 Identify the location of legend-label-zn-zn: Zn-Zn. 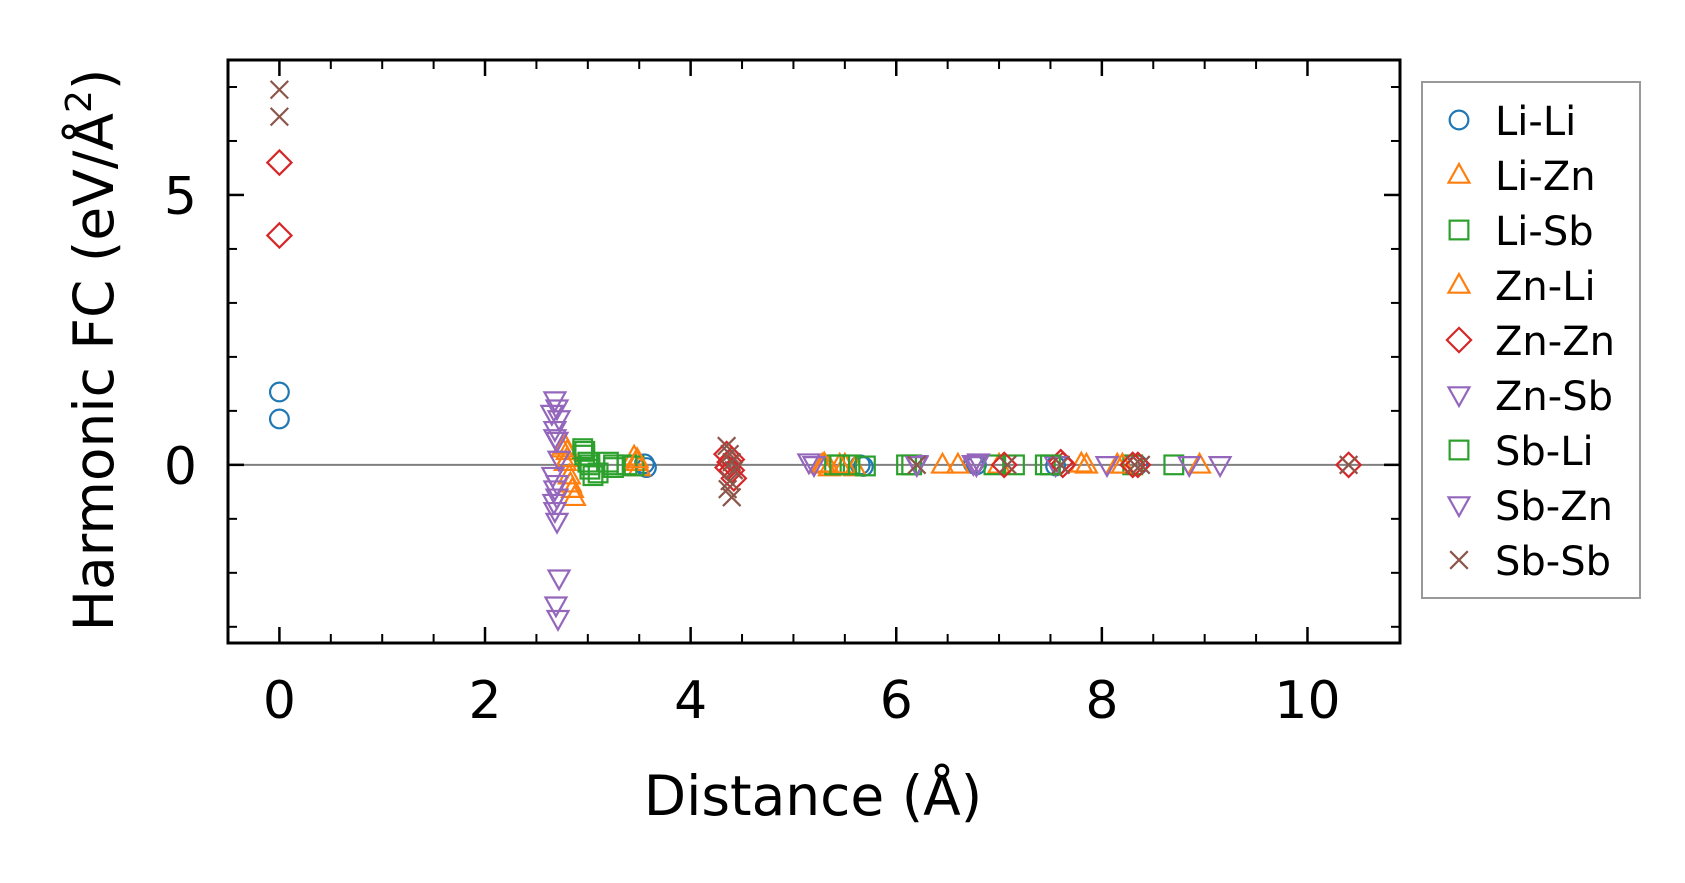
(1555, 342).